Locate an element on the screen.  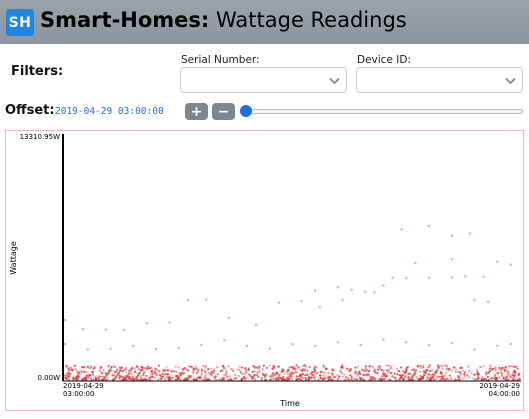
offset-slider-thumb is located at coordinates (246, 111).